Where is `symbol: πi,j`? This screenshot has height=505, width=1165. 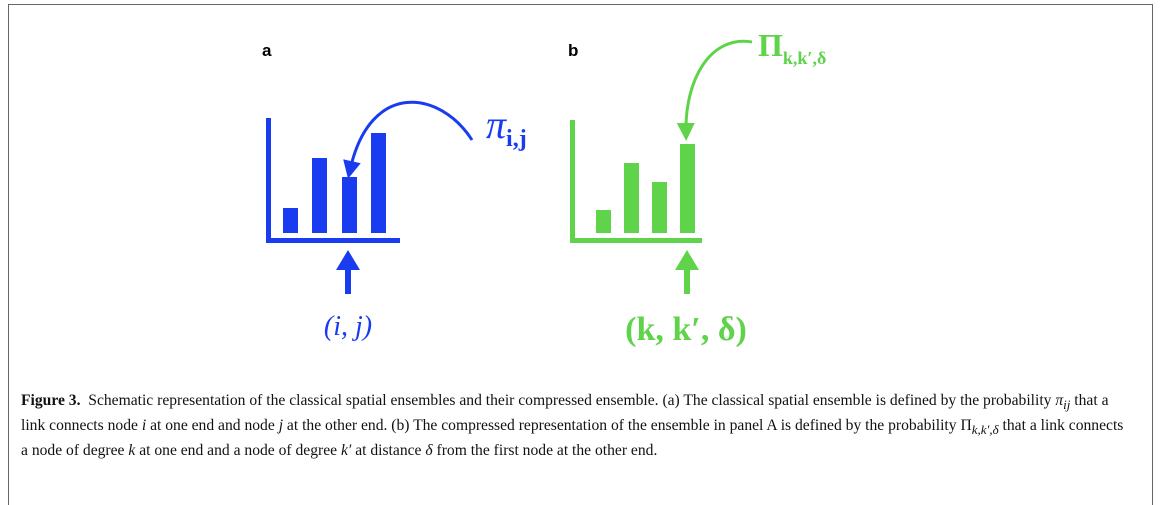
symbol: πi,j is located at coordinates (506, 127).